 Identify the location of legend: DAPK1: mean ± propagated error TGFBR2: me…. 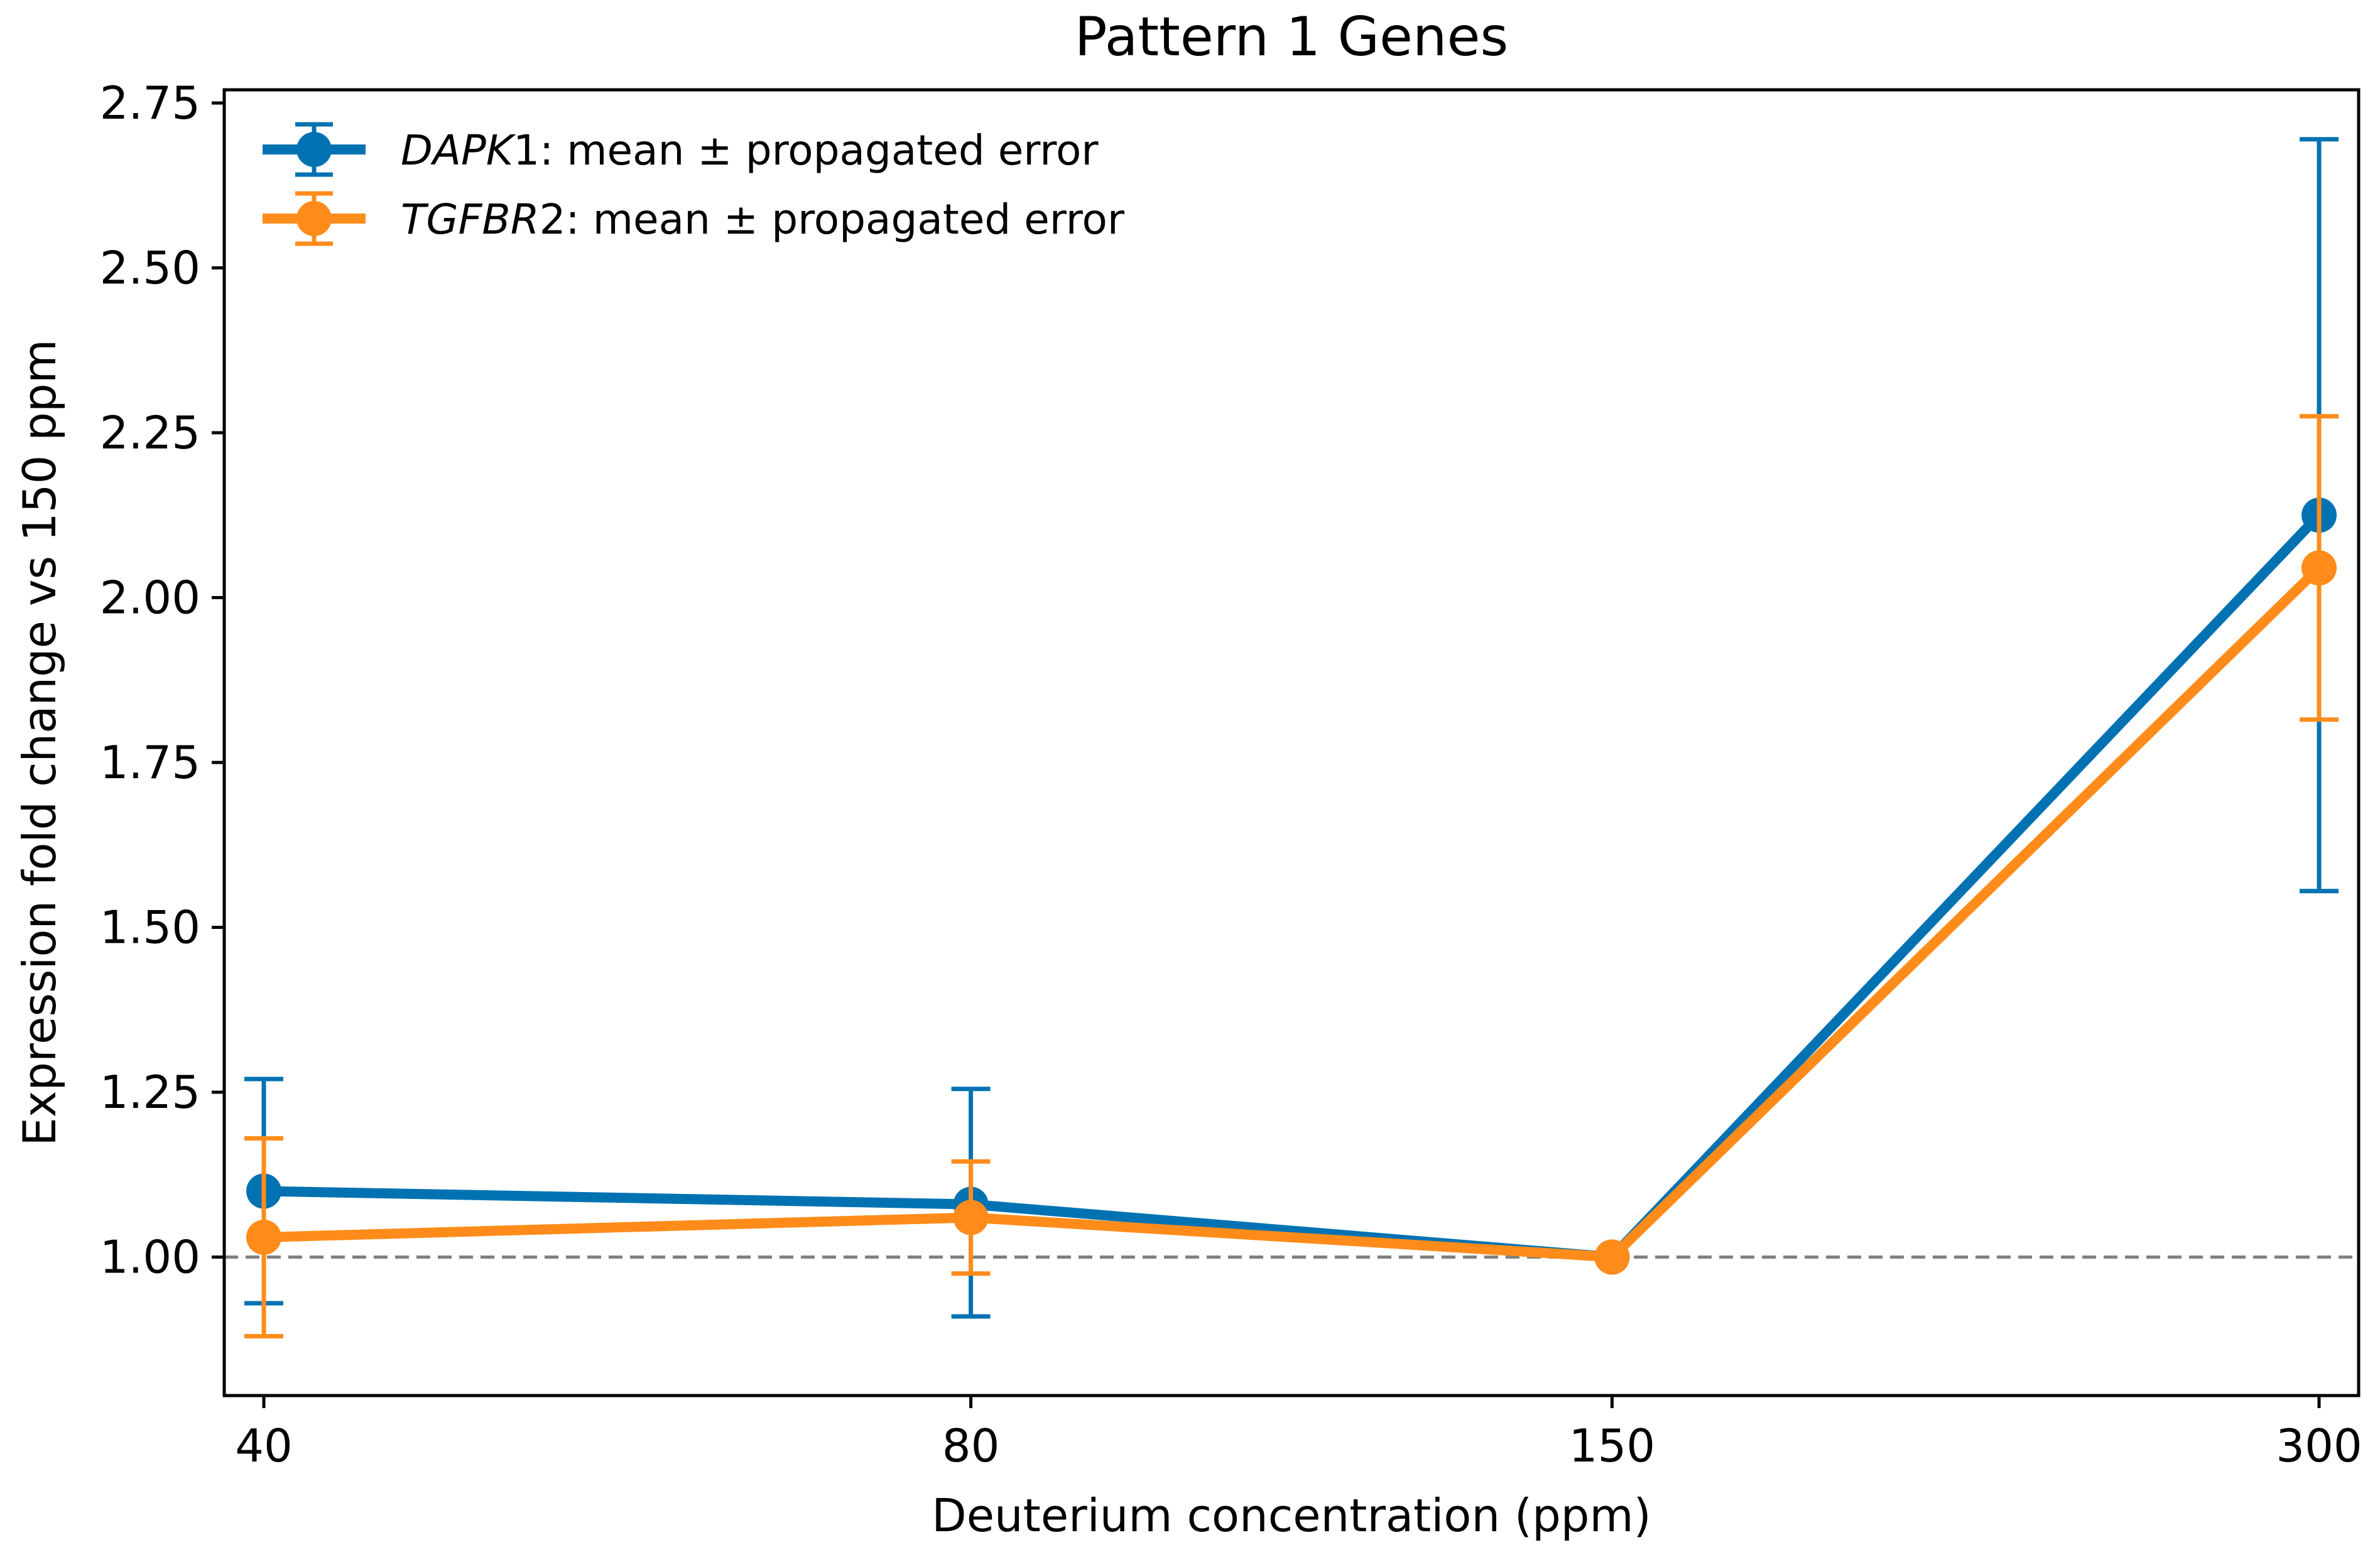
(694, 184).